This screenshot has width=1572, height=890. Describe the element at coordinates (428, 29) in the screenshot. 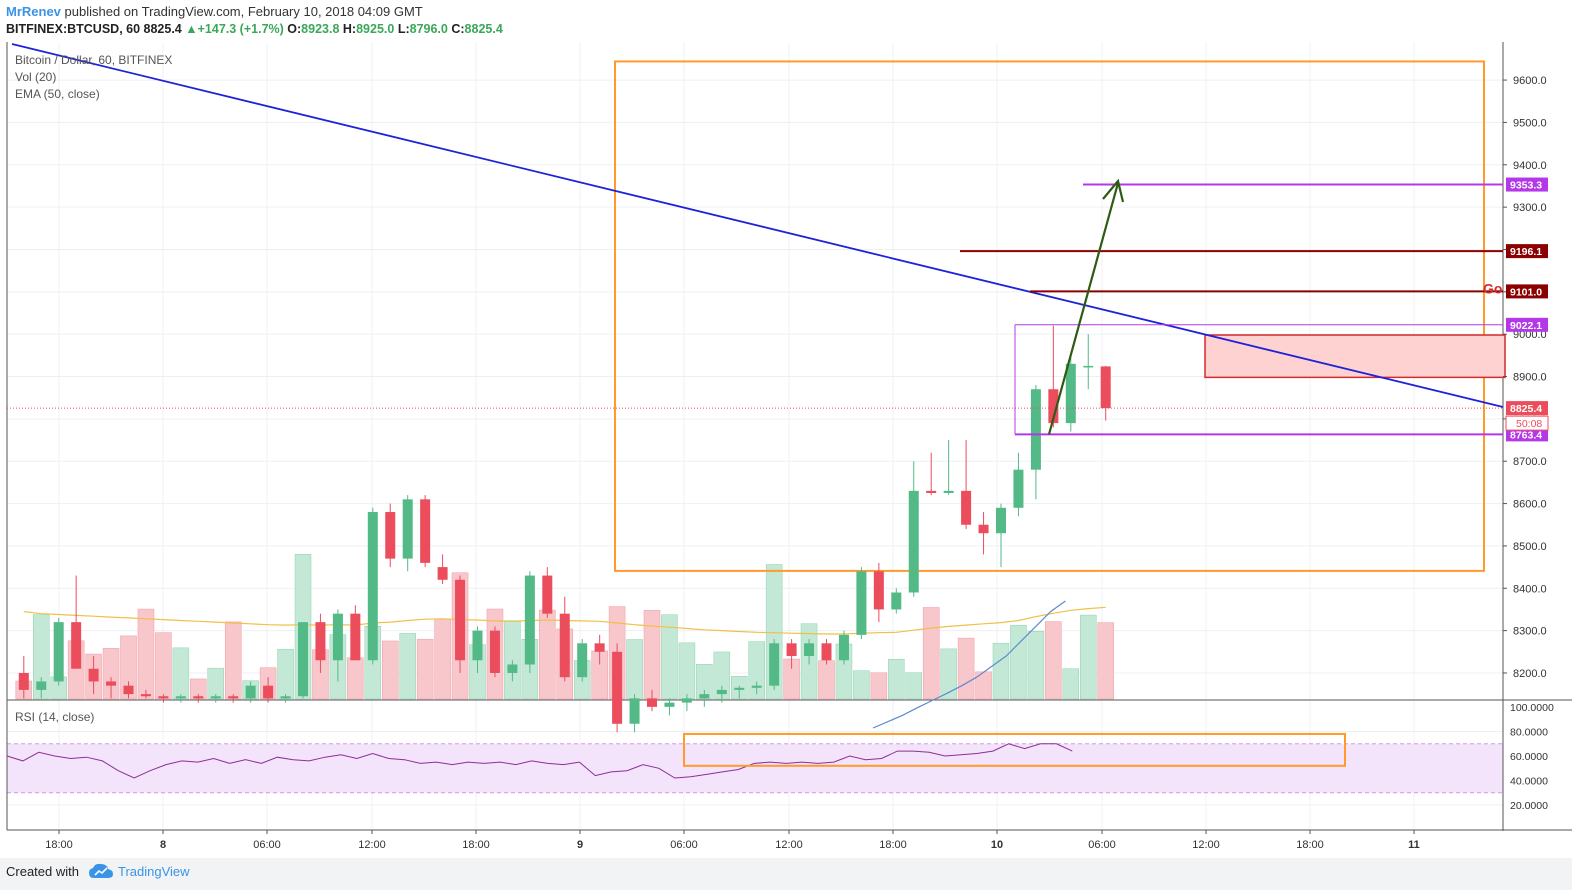

I see `low-value: 8796.0` at that location.